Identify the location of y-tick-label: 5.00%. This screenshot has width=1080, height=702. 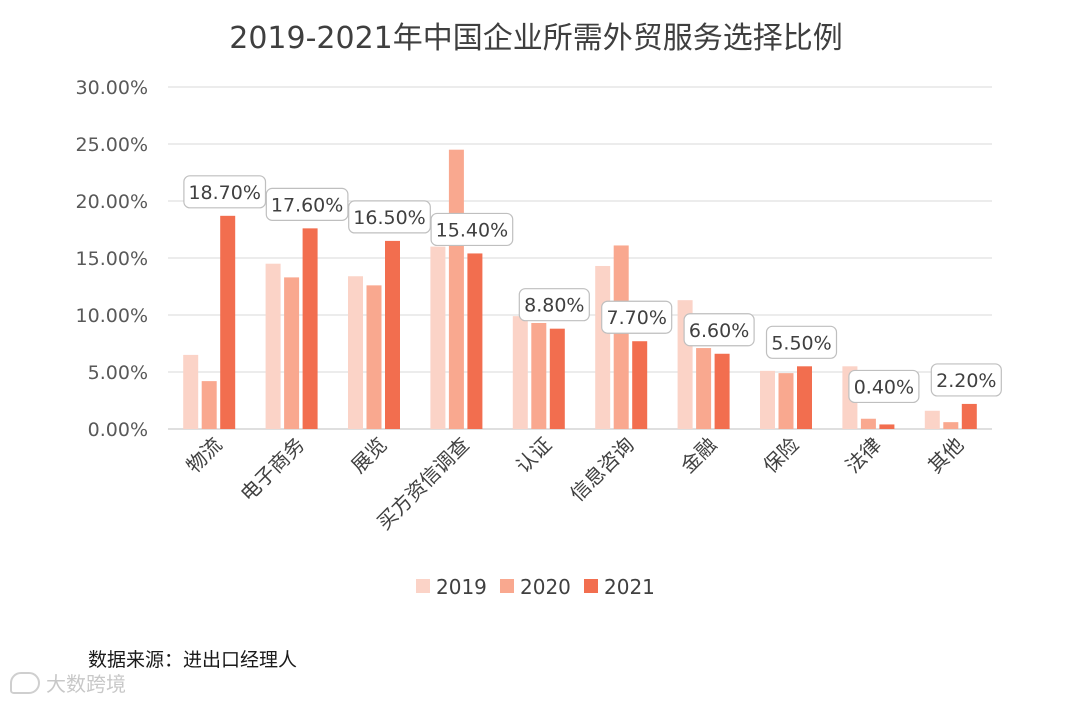
(118, 373).